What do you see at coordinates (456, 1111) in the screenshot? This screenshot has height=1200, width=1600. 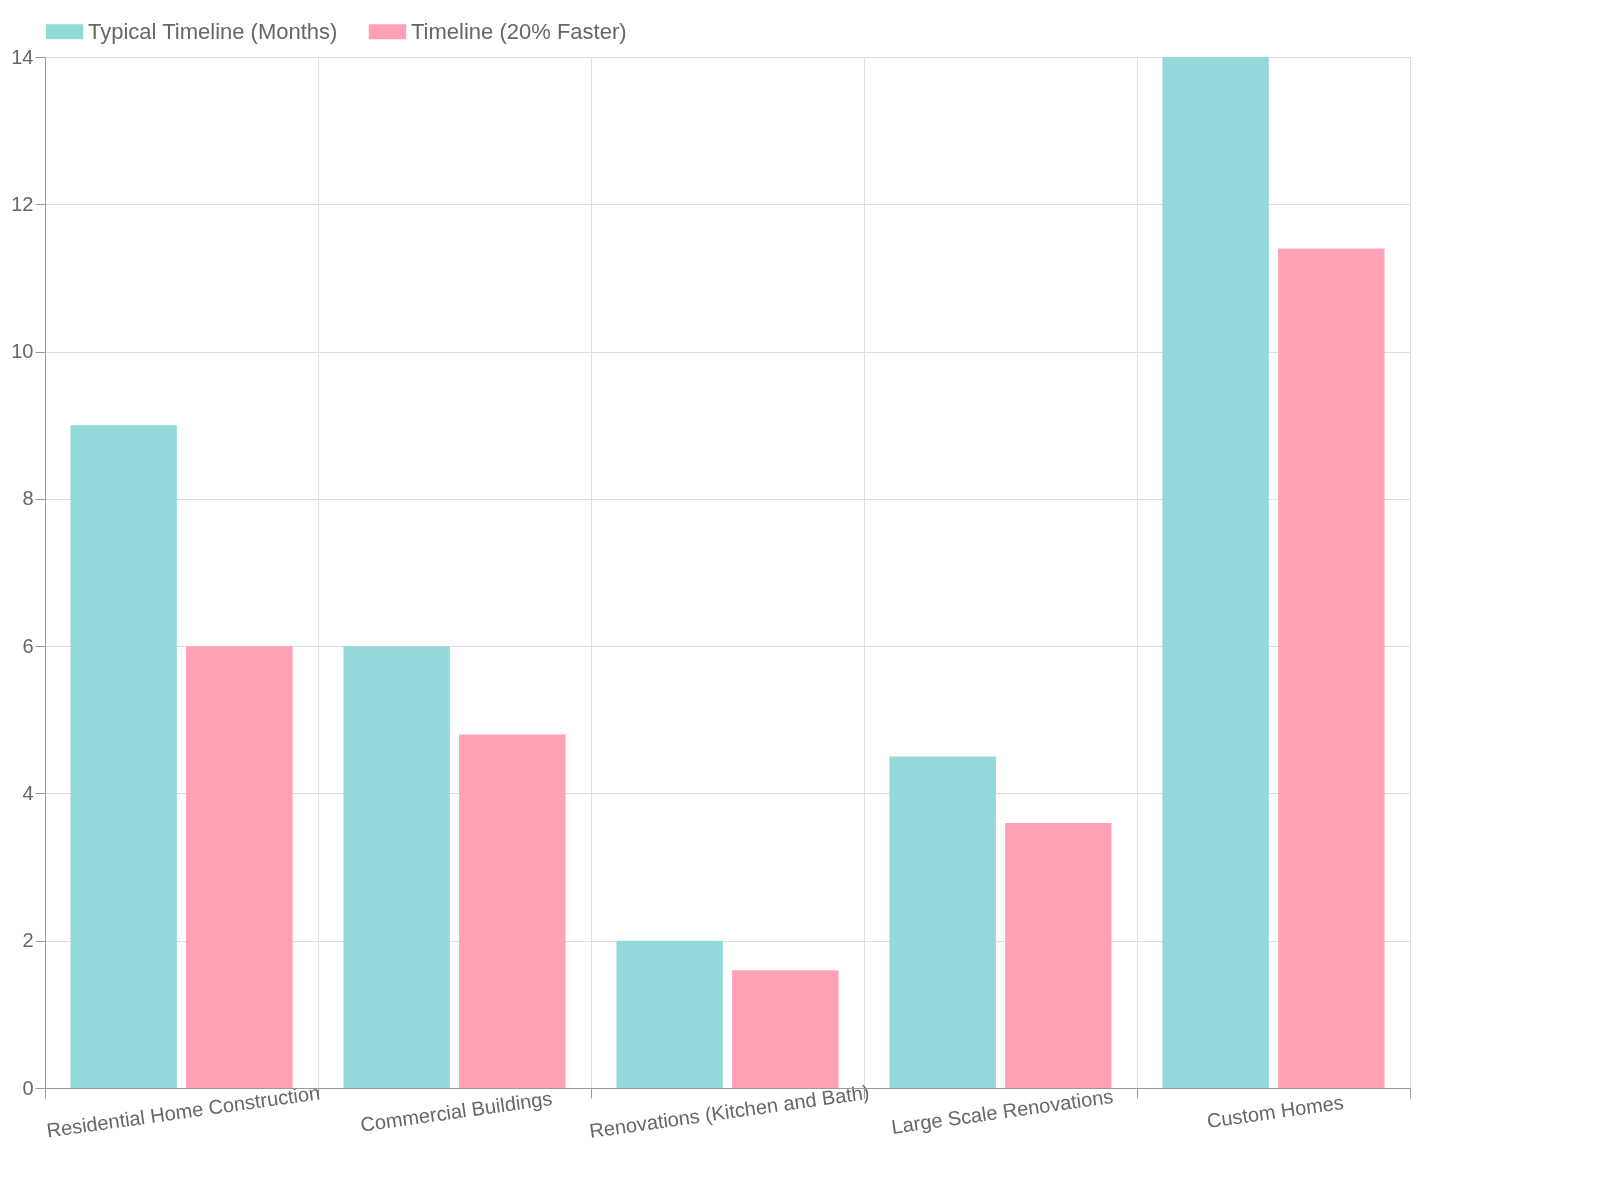 I see `x-tick-label: Commercial Buildings` at bounding box center [456, 1111].